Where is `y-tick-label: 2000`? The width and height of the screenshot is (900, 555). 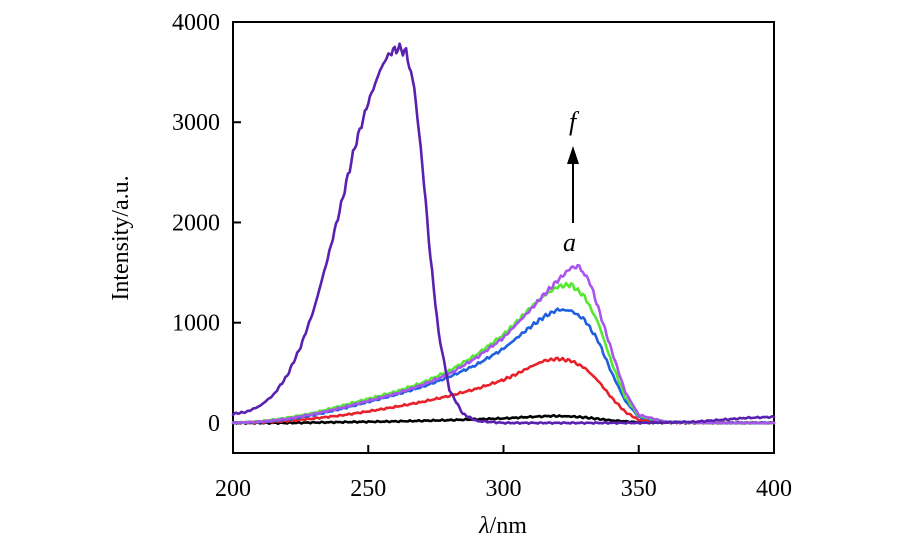
y-tick-label: 2000 is located at coordinates (196, 223).